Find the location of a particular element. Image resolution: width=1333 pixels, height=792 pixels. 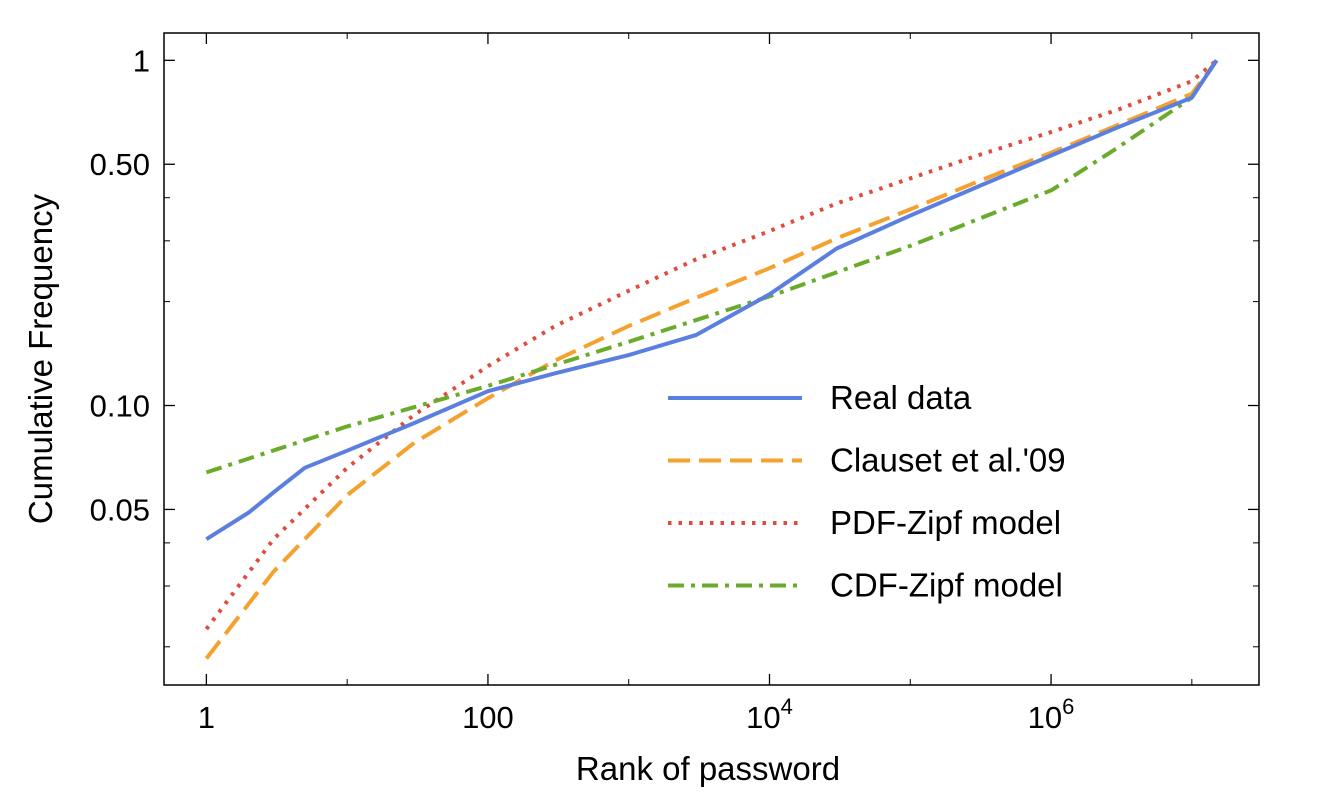

legend-label: PDF-Zipf model is located at coordinates (945, 522).